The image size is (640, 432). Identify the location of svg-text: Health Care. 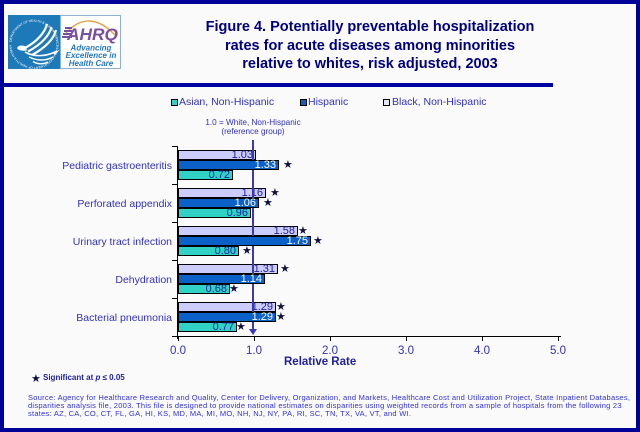
(91, 63).